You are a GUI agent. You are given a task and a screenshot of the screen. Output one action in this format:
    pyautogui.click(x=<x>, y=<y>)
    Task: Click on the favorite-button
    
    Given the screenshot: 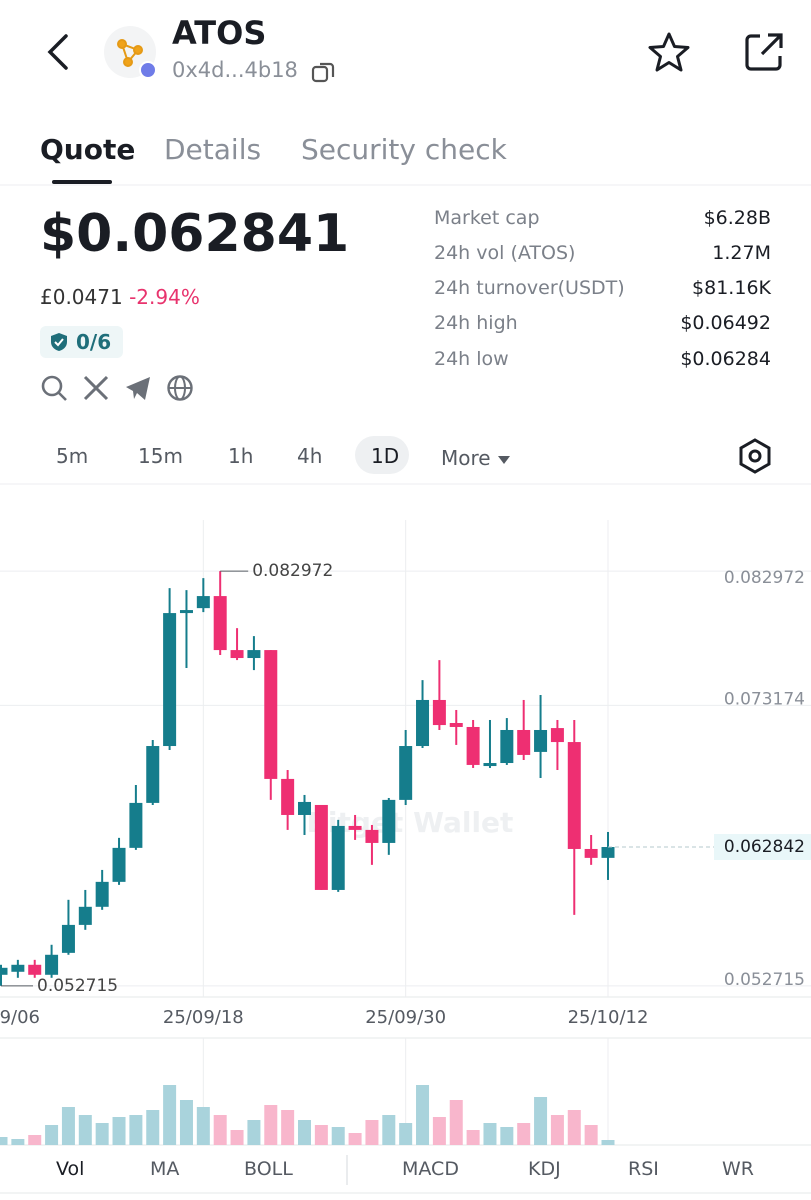 What is the action you would take?
    pyautogui.click(x=669, y=55)
    